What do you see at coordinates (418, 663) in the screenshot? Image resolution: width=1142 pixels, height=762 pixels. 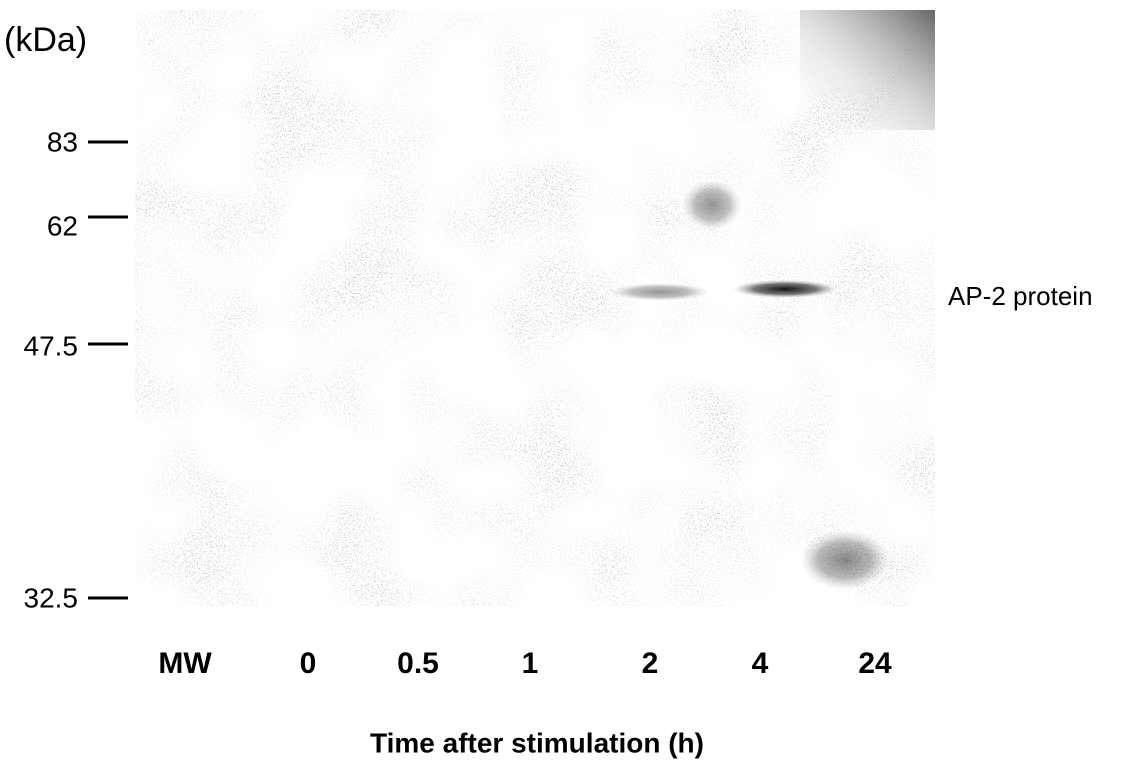 I see `lane-label: 0.5` at bounding box center [418, 663].